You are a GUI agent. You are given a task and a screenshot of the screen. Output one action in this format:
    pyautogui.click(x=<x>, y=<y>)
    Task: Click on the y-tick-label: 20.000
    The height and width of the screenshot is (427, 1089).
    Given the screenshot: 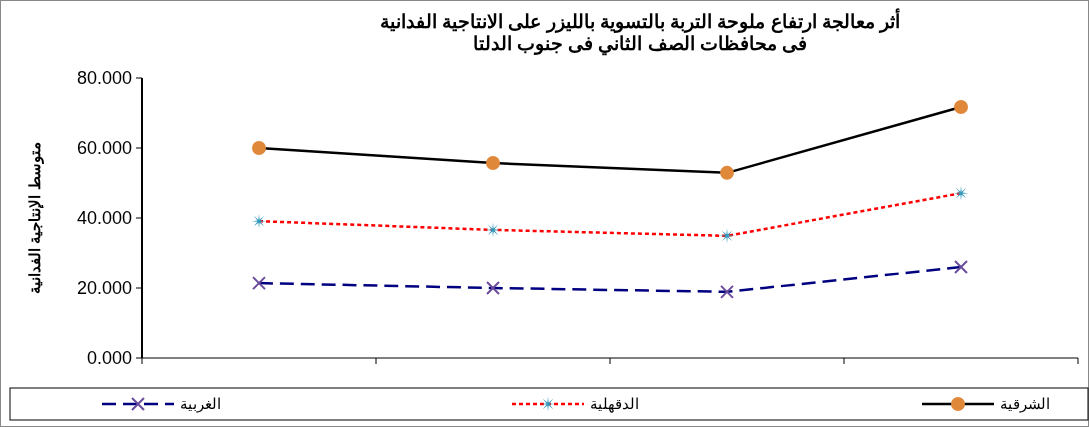 What is the action you would take?
    pyautogui.click(x=104, y=288)
    